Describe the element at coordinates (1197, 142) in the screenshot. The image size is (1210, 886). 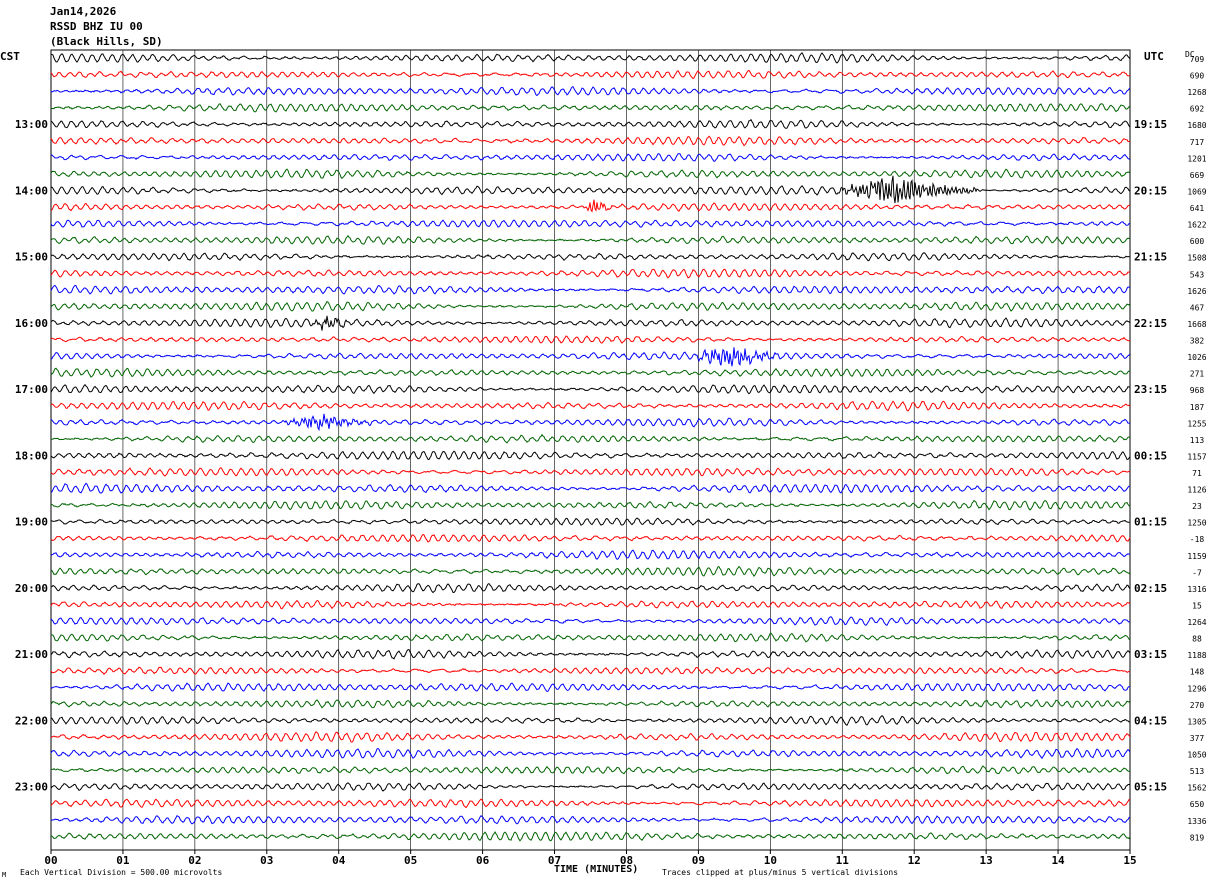
I see `dc-offset-label: 717` at that location.